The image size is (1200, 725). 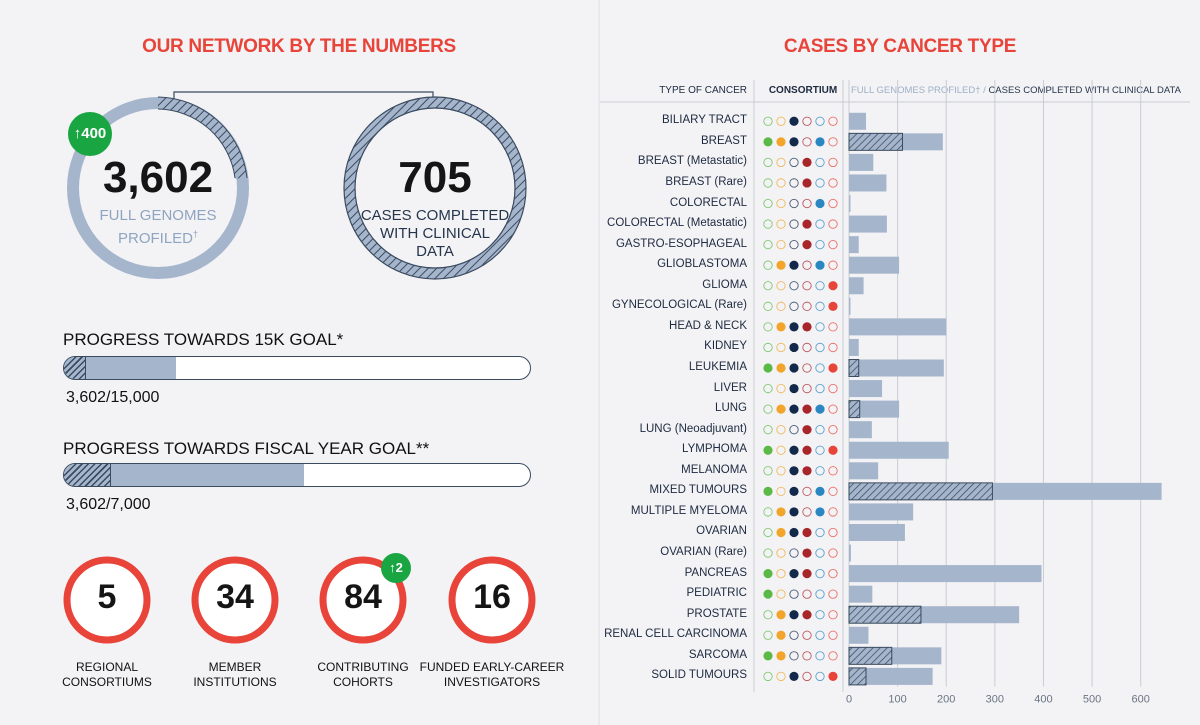 I want to click on cancer-type-label: MIXED TUMOURS, so click(x=698, y=490).